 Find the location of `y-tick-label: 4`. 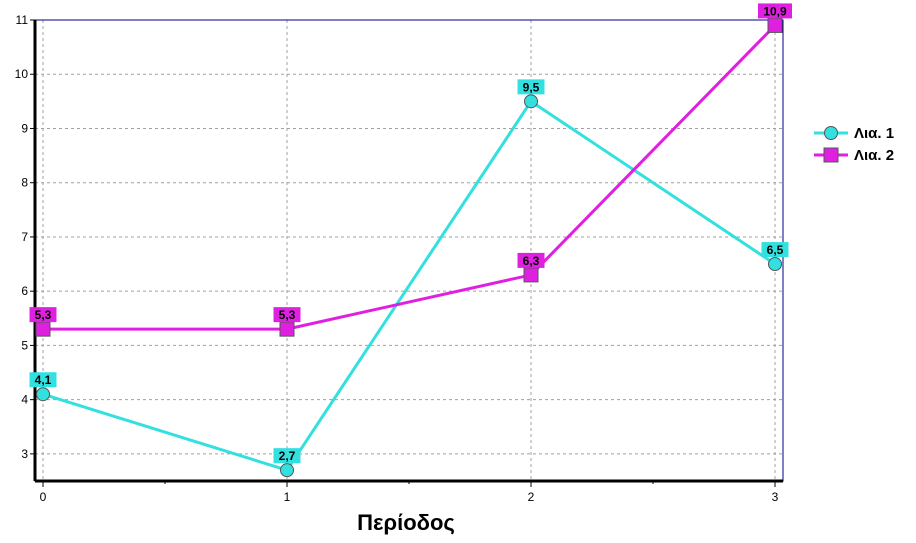

y-tick-label: 4 is located at coordinates (24, 400).